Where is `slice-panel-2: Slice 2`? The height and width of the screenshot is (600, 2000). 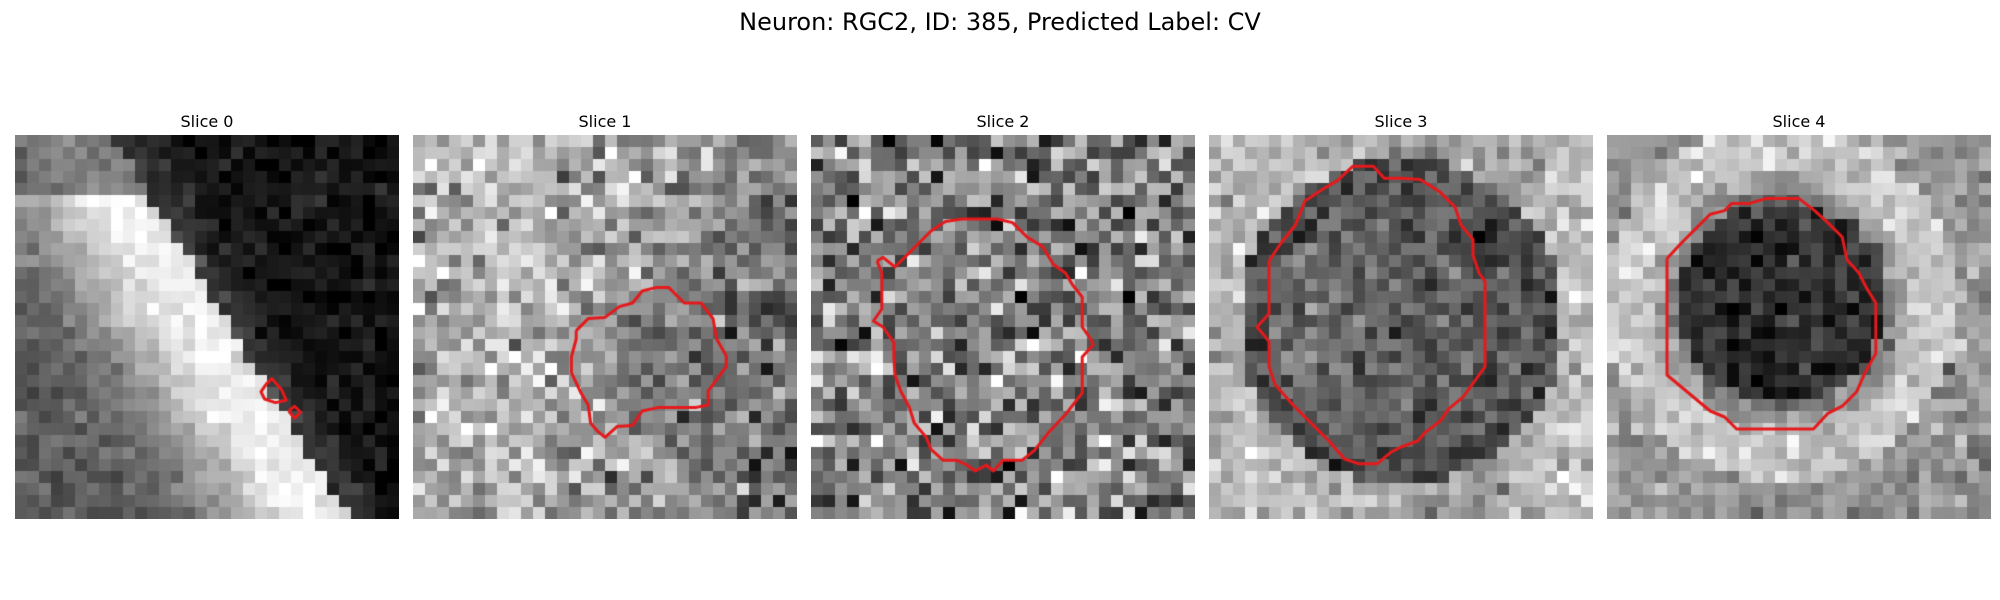
slice-panel-2: Slice 2 is located at coordinates (1003, 317).